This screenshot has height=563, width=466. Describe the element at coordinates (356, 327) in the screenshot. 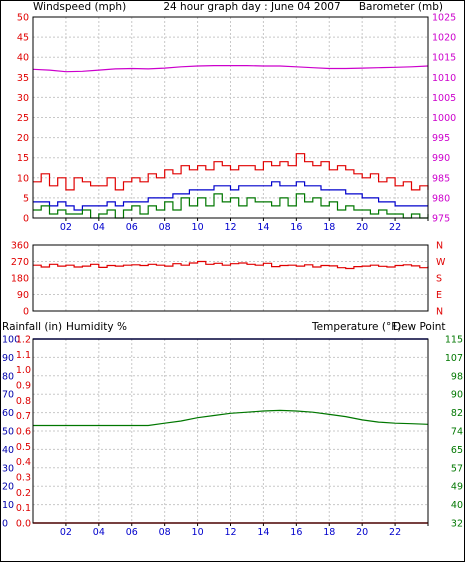

I see `temperature-axis-label: Temperature (°F)` at that location.